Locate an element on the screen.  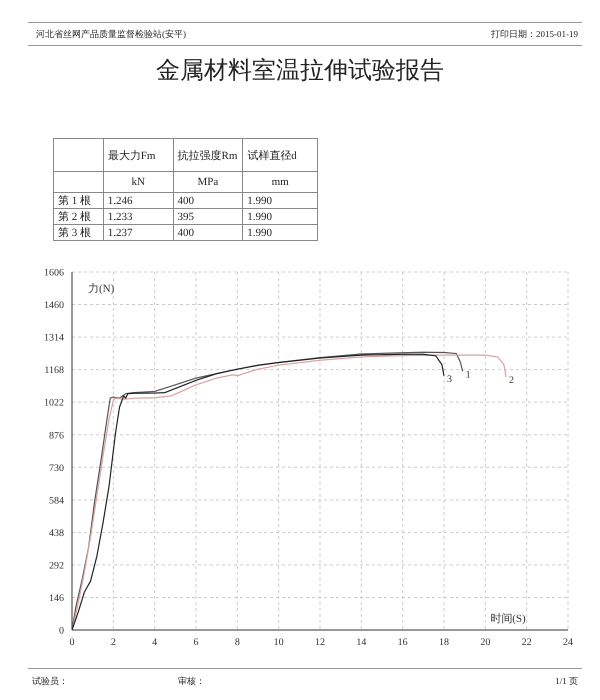
y-axis-title: 力(N) is located at coordinates (101, 288).